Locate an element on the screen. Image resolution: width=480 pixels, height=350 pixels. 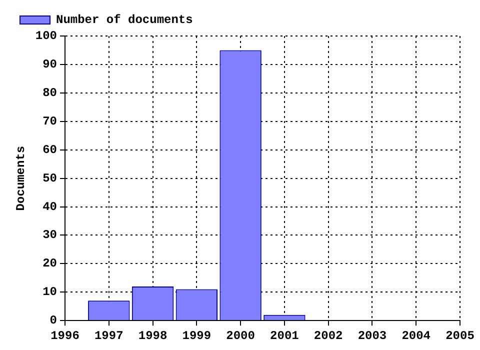
x-tick-label: 1999 is located at coordinates (197, 335).